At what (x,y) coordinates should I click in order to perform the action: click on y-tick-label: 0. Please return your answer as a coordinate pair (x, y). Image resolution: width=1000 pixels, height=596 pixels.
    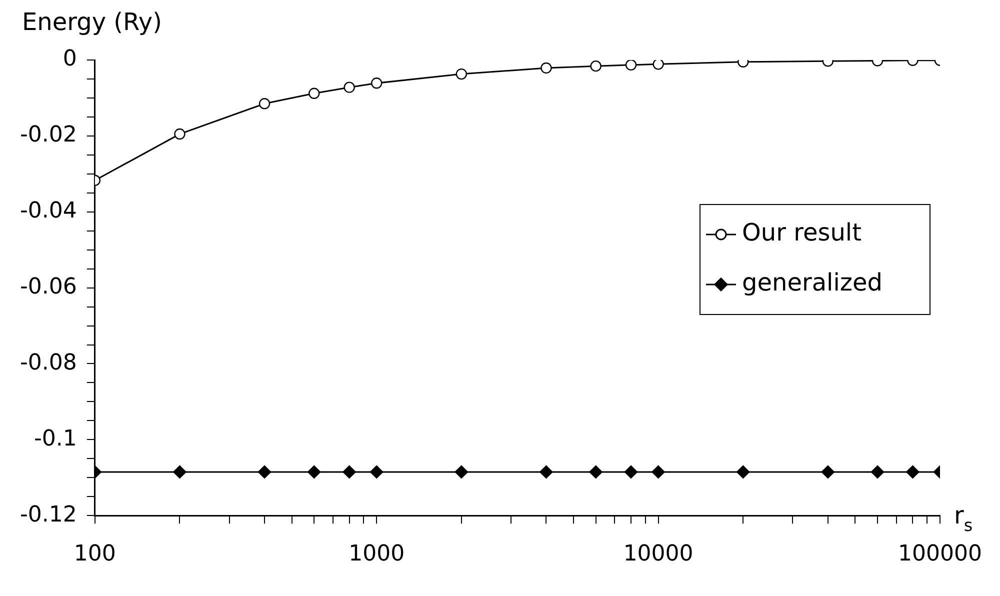
    Looking at the image, I should click on (69, 59).